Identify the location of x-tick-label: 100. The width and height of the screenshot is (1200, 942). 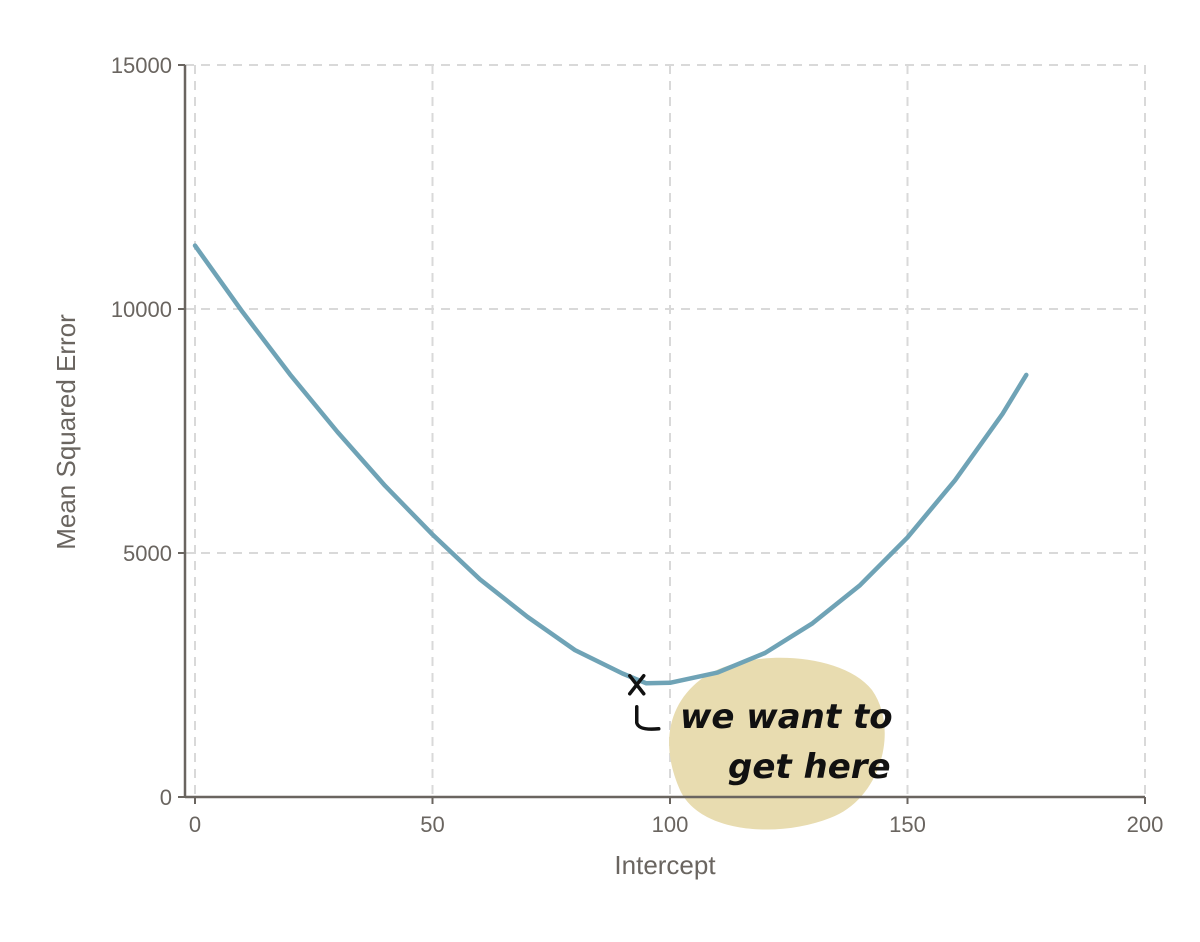
(670, 824).